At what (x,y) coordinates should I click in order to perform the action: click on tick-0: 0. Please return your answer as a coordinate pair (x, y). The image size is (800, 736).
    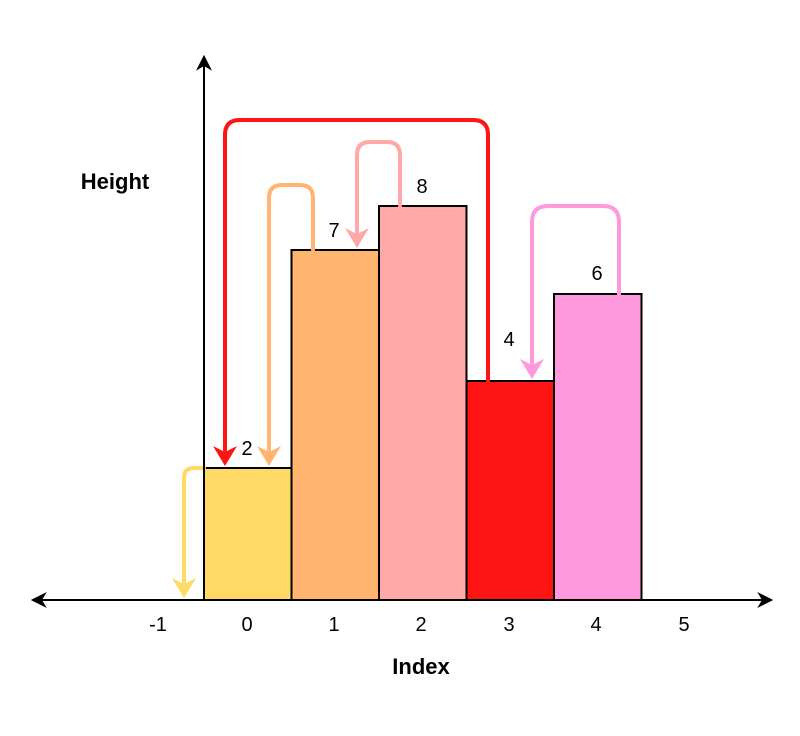
    Looking at the image, I should click on (246, 625).